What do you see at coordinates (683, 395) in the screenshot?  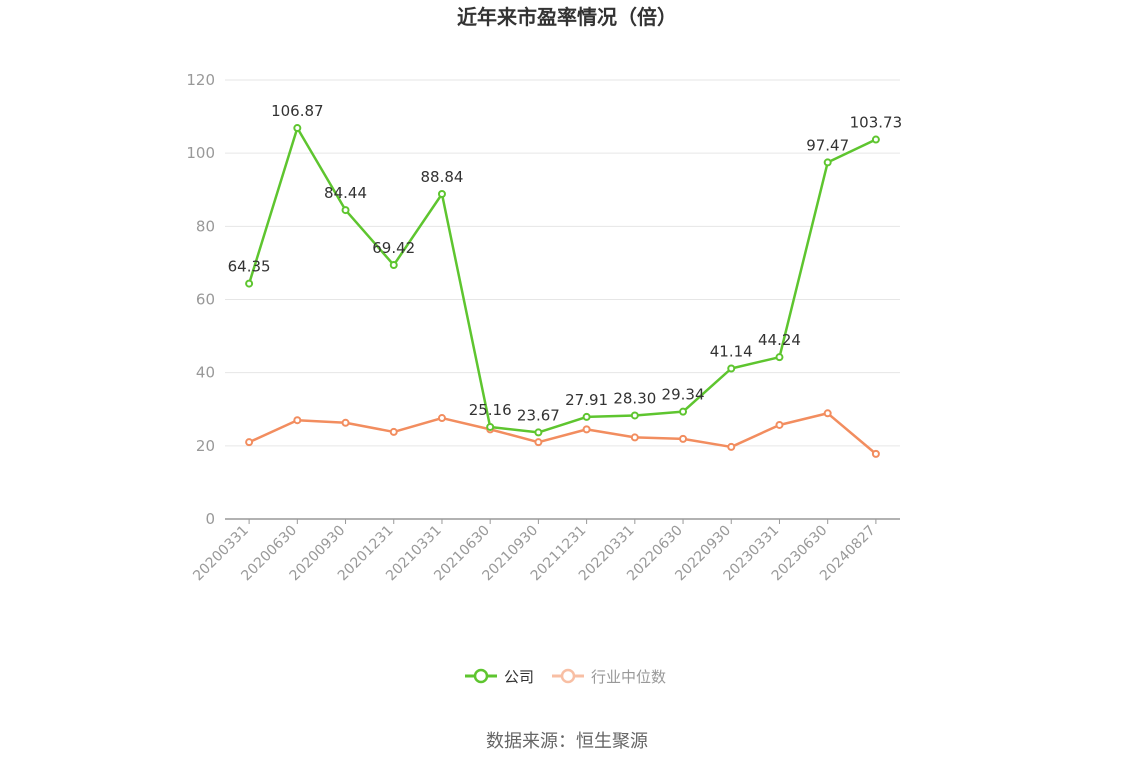 I see `data-label: 29.34` at bounding box center [683, 395].